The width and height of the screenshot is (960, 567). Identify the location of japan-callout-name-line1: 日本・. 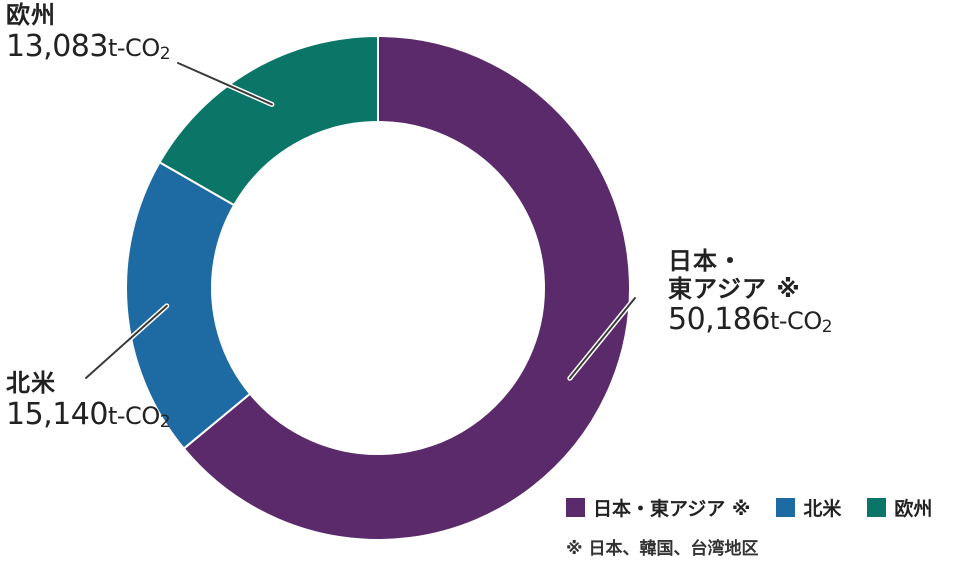
(705, 261).